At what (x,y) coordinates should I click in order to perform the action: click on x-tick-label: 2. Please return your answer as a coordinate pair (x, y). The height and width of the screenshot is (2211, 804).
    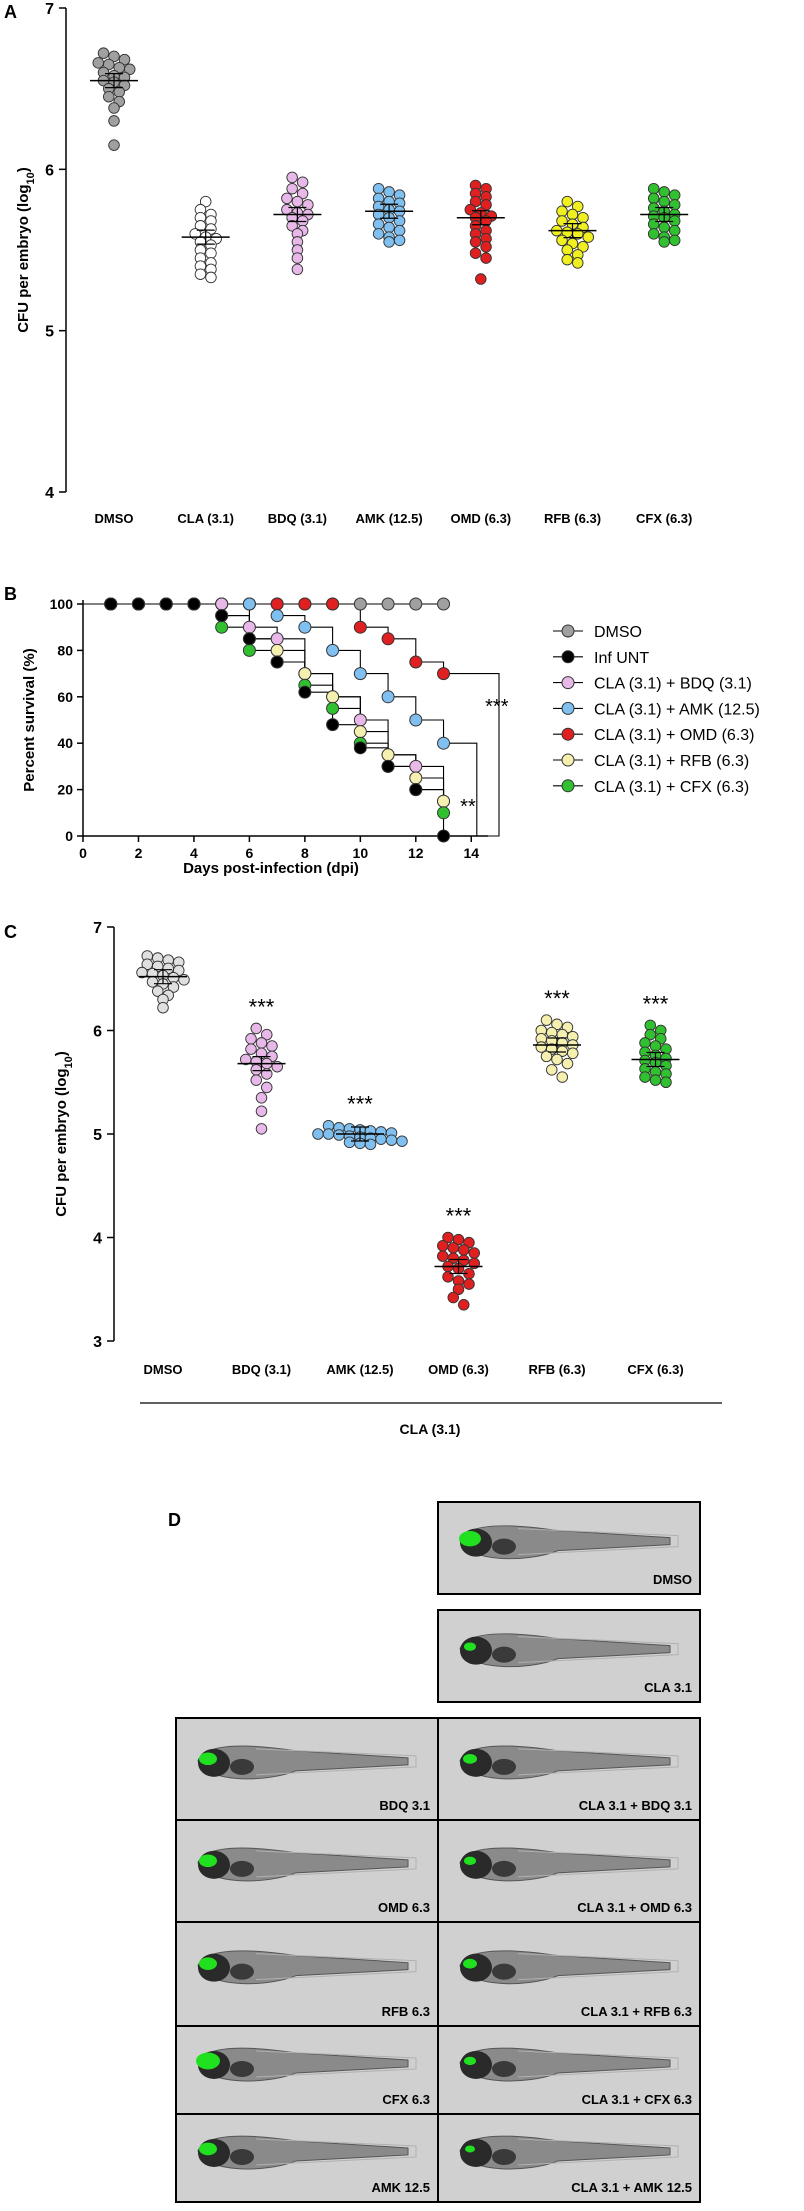
    Looking at the image, I should click on (139, 853).